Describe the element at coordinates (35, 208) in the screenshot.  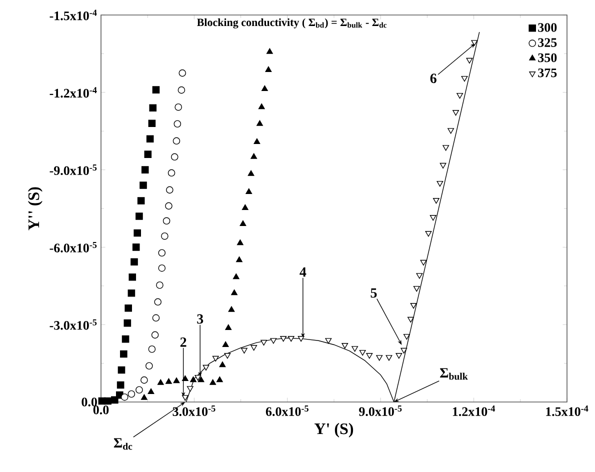
I see `y-axis-title: Y'' (S)` at that location.